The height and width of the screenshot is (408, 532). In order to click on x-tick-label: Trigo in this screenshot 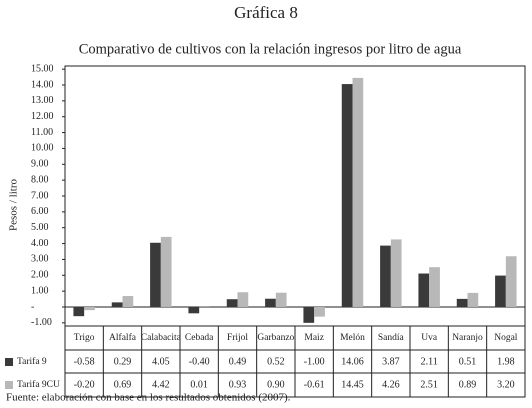, I will do `click(84, 338)`.